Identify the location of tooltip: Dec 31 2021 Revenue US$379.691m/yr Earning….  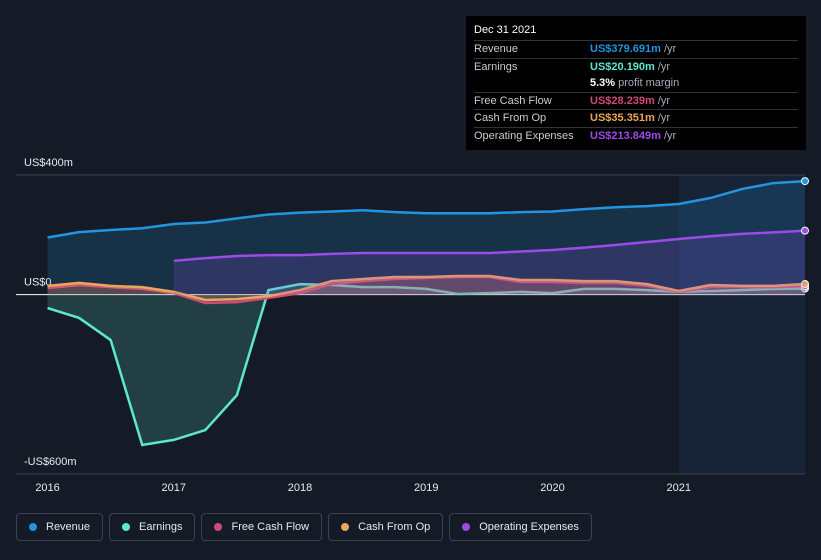
(636, 83).